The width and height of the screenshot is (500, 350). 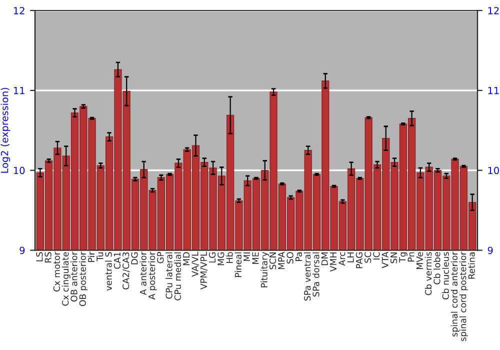 What do you see at coordinates (66, 279) in the screenshot?
I see `x-tick-label: Cx cingulate` at bounding box center [66, 279].